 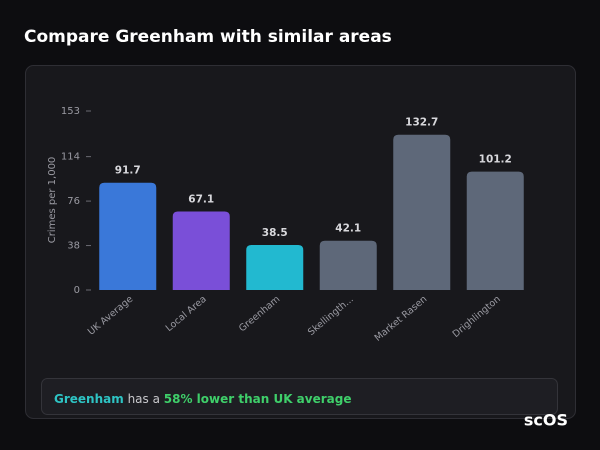 What do you see at coordinates (201, 199) in the screenshot?
I see `value-label: 67.1` at bounding box center [201, 199].